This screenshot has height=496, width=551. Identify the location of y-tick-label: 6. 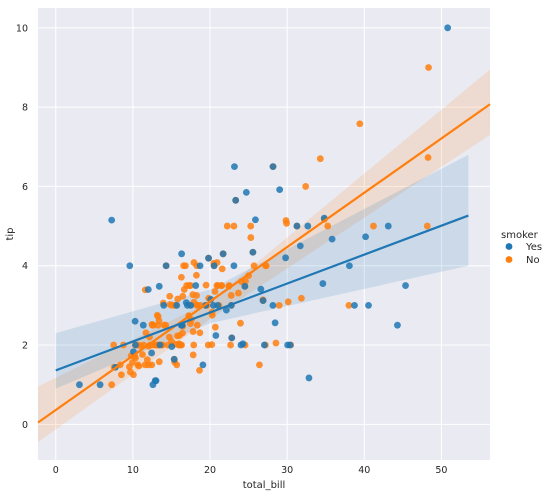
(25, 187).